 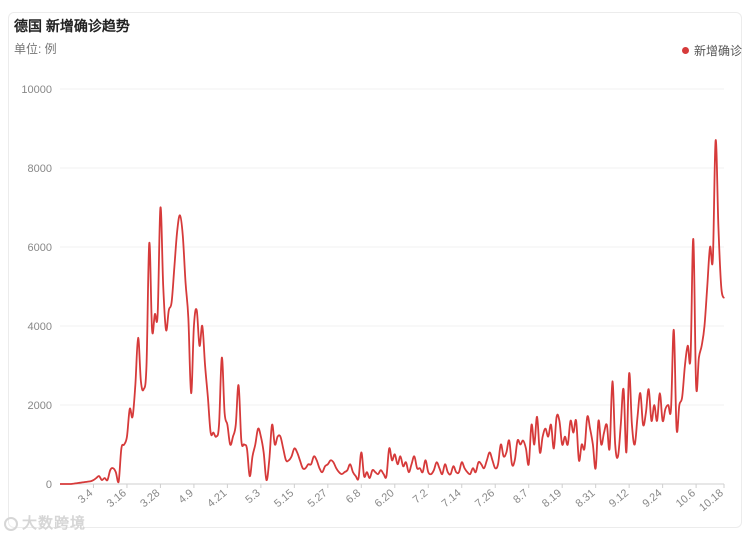 What do you see at coordinates (717, 51) in the screenshot?
I see `legend-label: 新增确诊` at bounding box center [717, 51].